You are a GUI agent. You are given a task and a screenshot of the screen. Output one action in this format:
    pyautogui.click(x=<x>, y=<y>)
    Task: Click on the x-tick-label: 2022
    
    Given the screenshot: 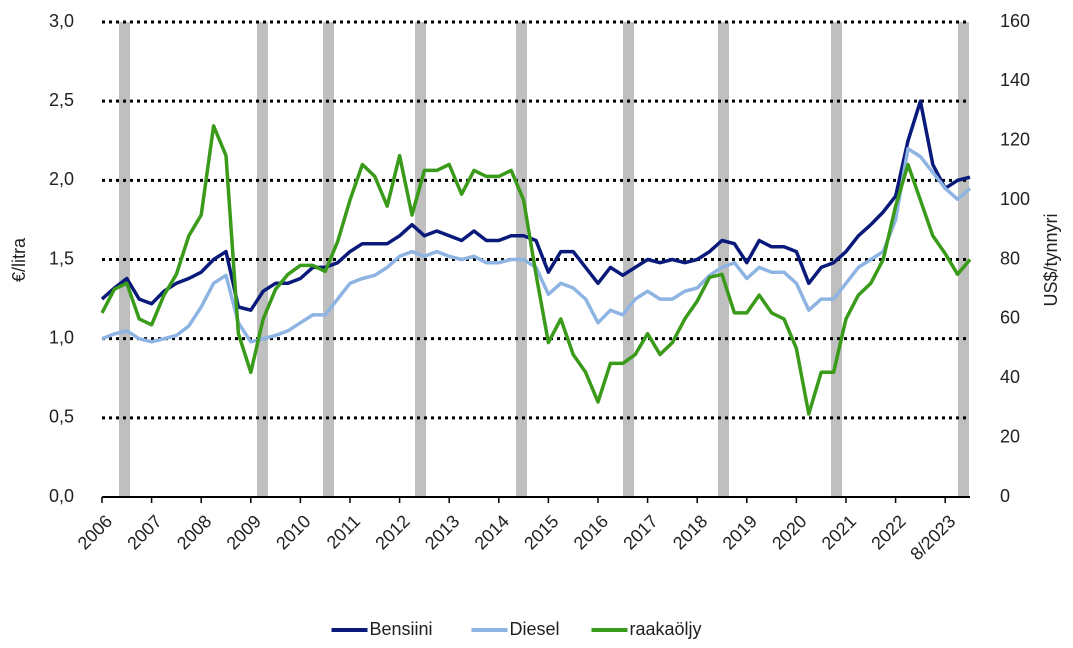 What is the action you would take?
    pyautogui.click(x=888, y=532)
    